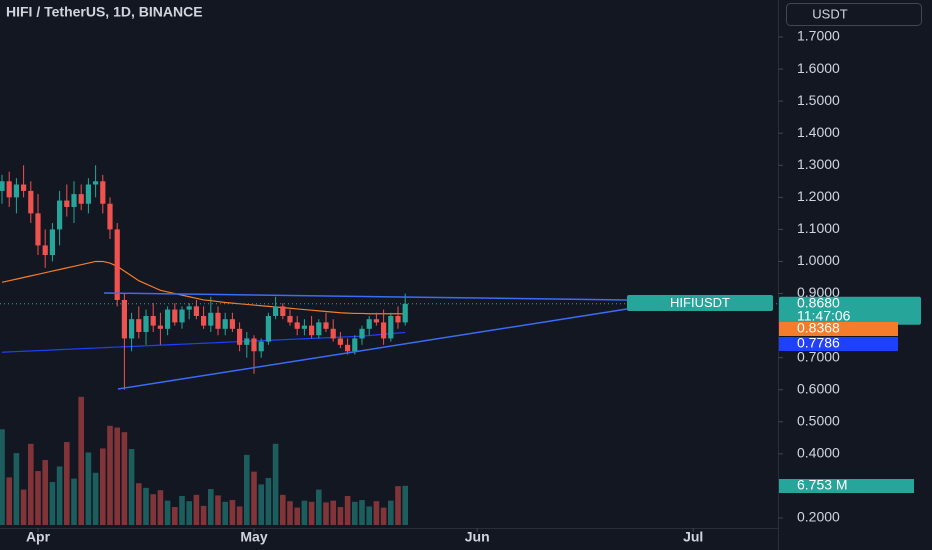  What do you see at coordinates (818, 260) in the screenshot?
I see `y-tick-label: 1.0000` at bounding box center [818, 260].